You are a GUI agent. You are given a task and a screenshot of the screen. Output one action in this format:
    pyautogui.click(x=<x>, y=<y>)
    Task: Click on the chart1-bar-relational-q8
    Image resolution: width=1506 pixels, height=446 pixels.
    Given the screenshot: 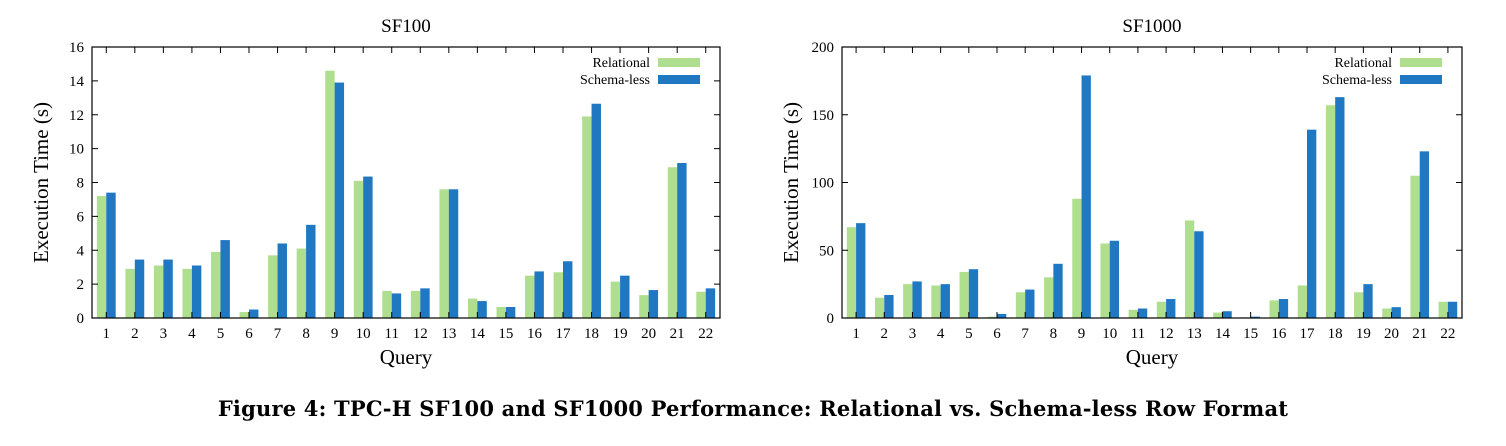 What is the action you would take?
    pyautogui.click(x=301, y=283)
    